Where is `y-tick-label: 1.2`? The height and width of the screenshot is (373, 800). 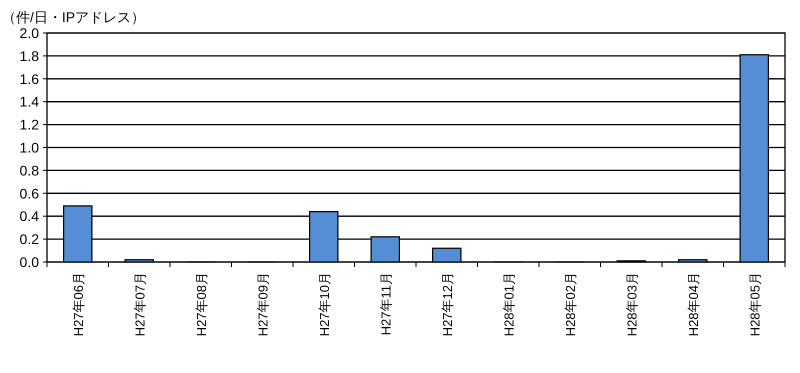
y-tick-label: 1.2 is located at coordinates (30, 124).